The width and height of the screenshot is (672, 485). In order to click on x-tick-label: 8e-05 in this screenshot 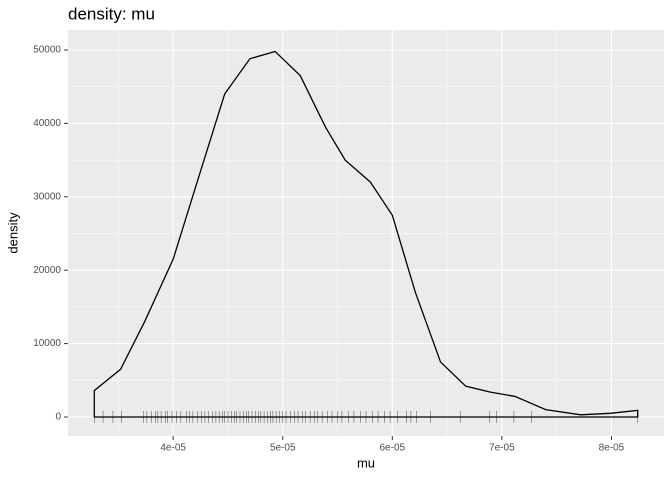, I will do `click(612, 448)`.